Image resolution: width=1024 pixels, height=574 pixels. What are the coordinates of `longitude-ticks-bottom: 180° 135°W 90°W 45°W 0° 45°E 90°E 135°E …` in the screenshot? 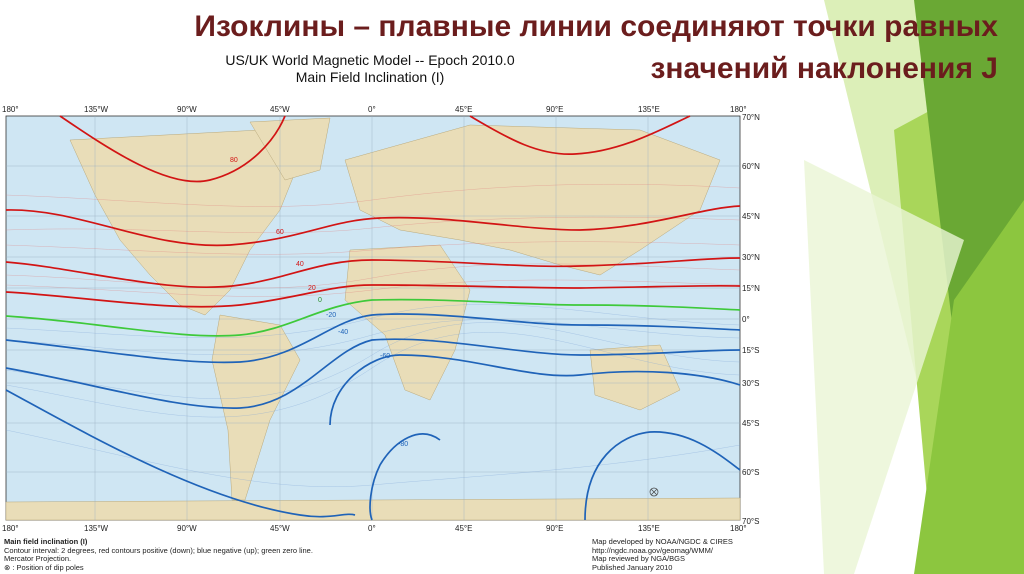 It's located at (374, 528).